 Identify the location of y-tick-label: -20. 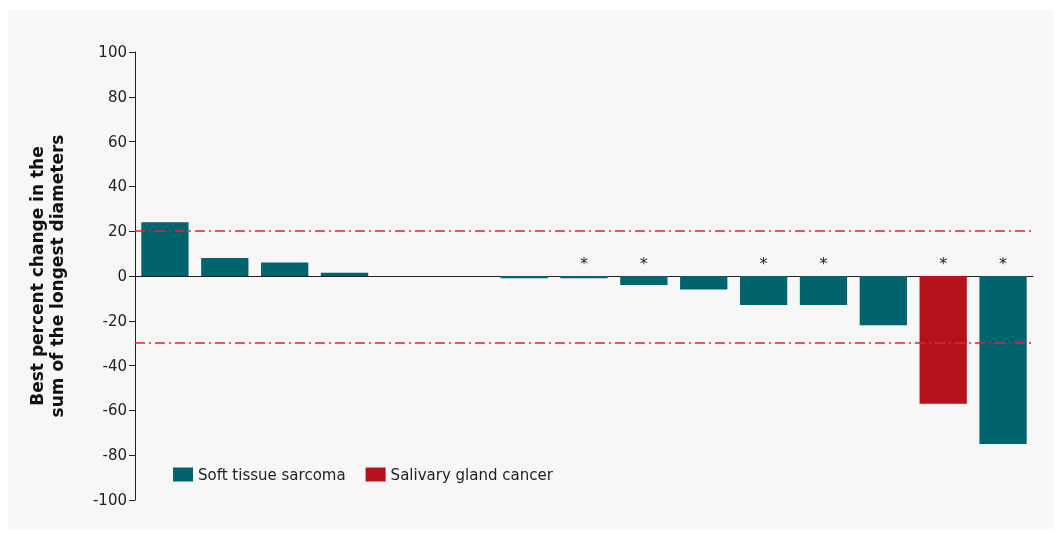
(114, 320).